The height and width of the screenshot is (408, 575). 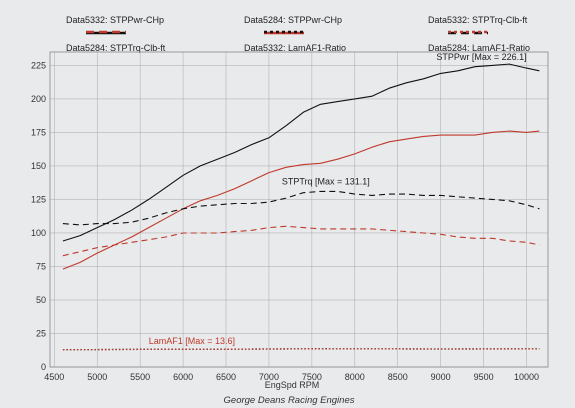 What do you see at coordinates (38, 99) in the screenshot?
I see `y-tick-label: 200` at bounding box center [38, 99].